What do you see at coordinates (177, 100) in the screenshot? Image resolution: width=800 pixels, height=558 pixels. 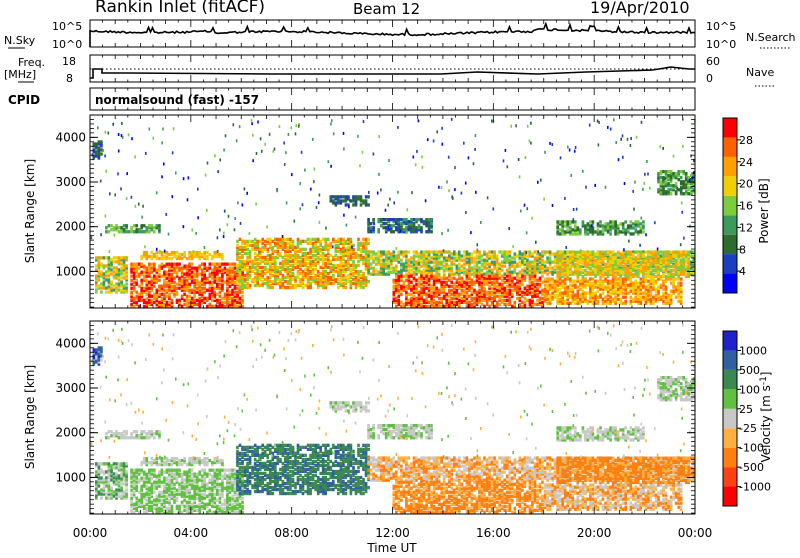 I see `cpid-text: normalsound (fast) -157` at bounding box center [177, 100].